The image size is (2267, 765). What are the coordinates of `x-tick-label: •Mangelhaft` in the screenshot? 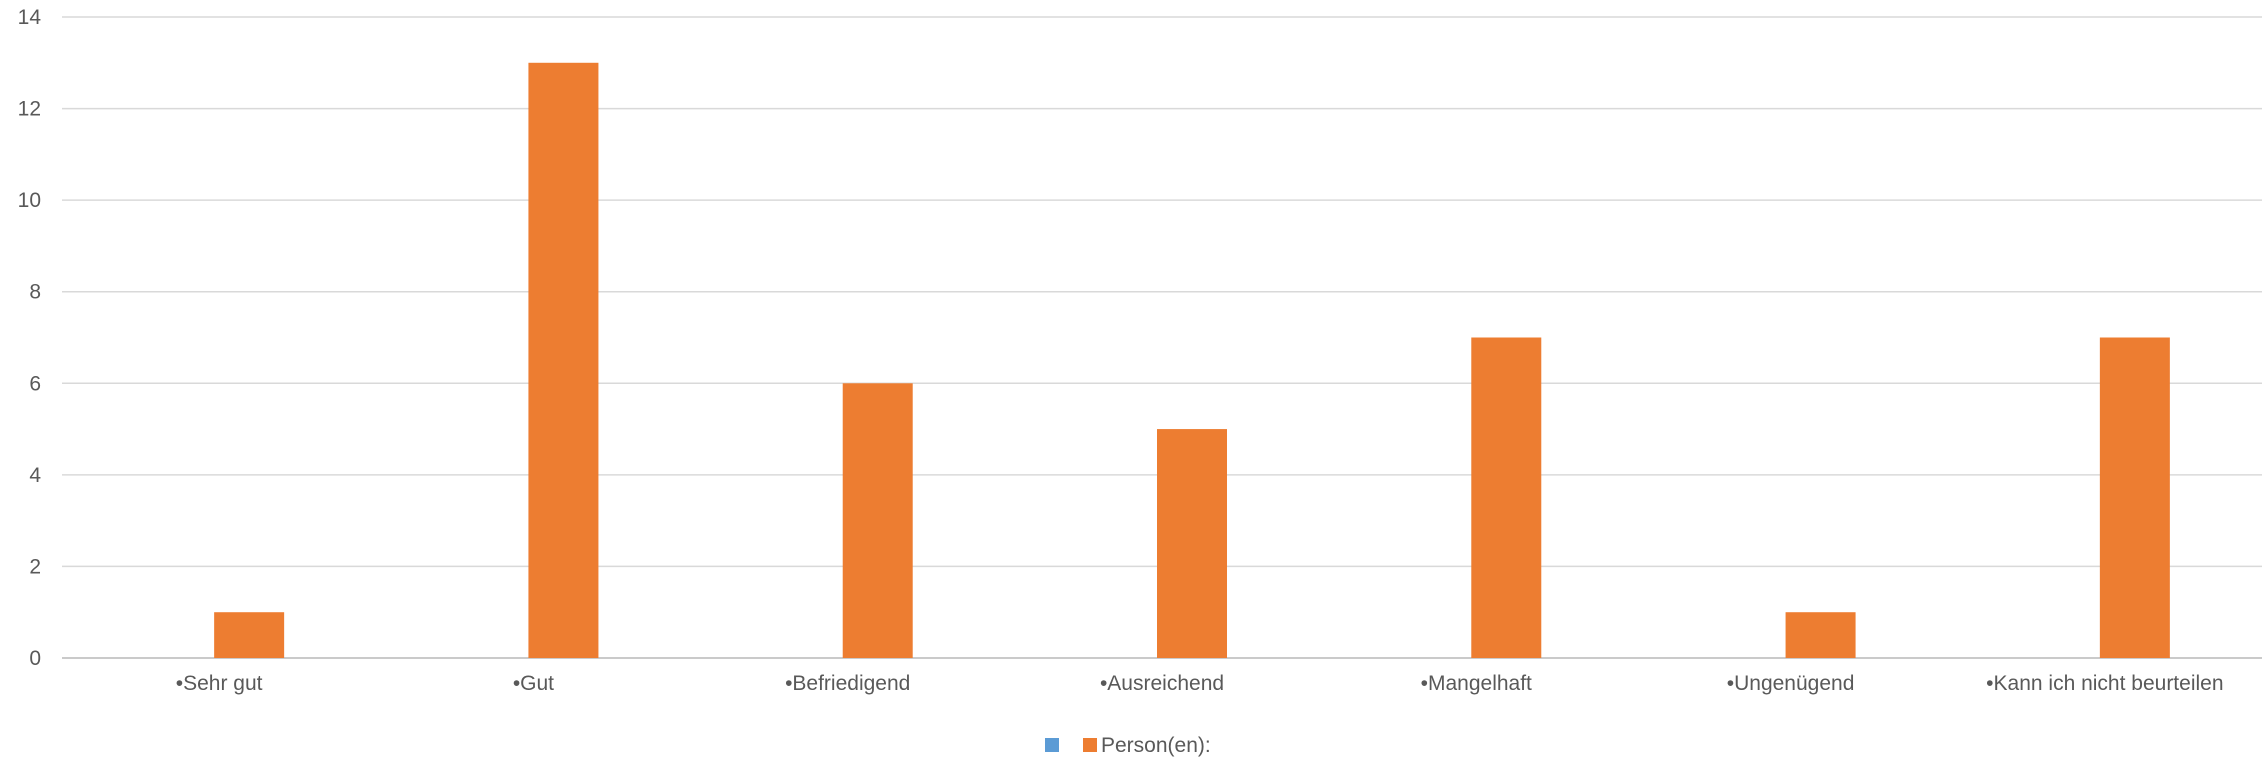 It's located at (1476, 683).